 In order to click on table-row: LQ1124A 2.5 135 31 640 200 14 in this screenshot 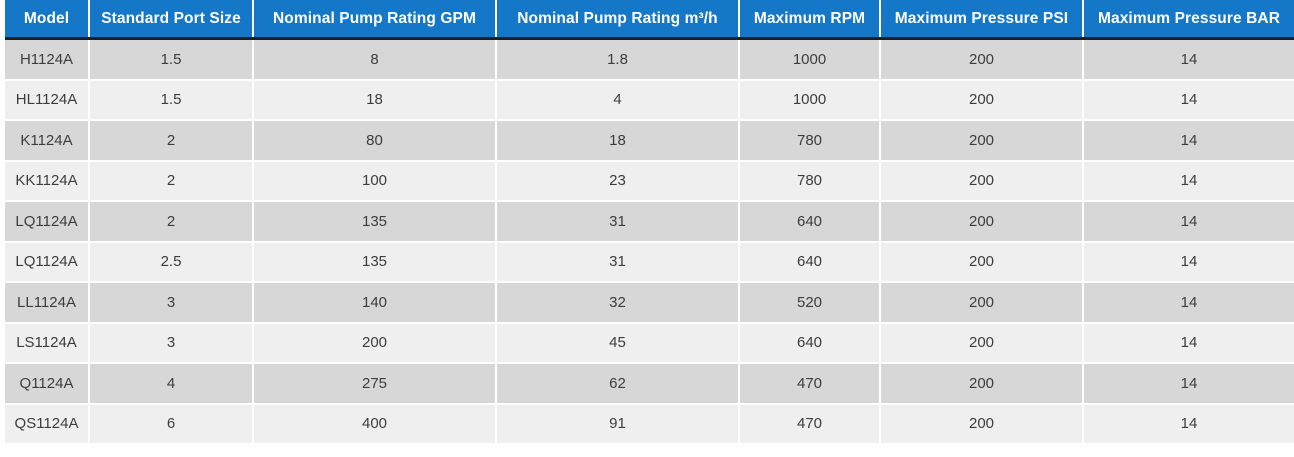, I will do `click(649, 262)`.